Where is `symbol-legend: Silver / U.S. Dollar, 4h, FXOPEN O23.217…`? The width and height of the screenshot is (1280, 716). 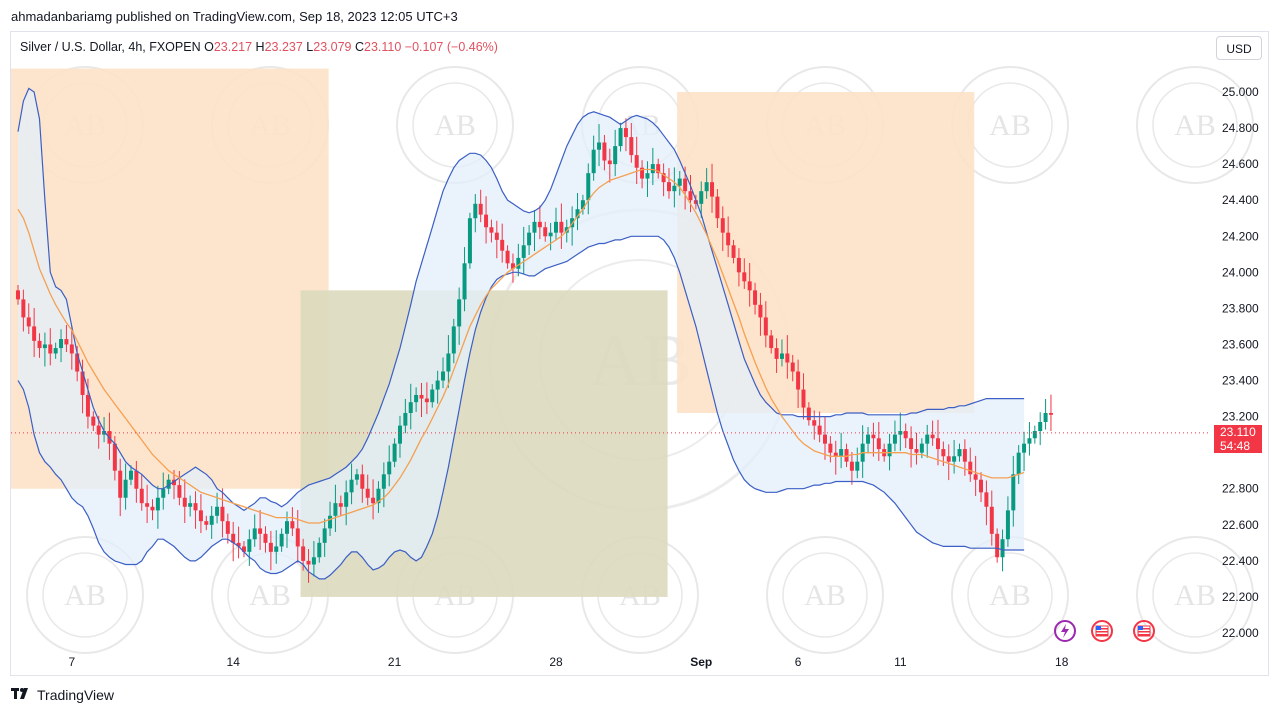 symbol-legend: Silver / U.S. Dollar, 4h, FXOPEN O23.217… is located at coordinates (259, 47).